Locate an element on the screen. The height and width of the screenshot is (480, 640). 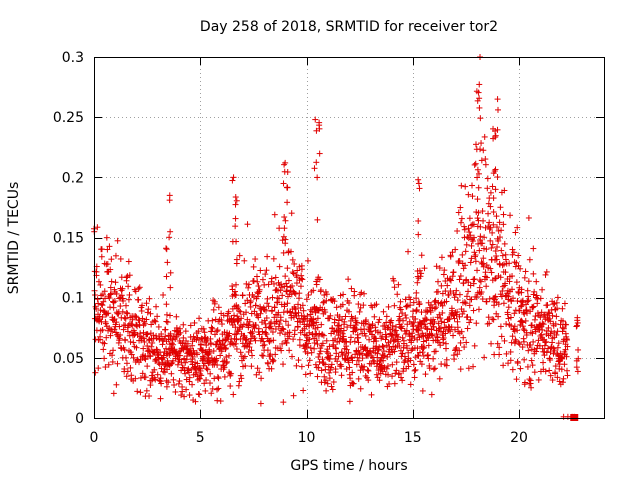
y-tick-label: 0.3 is located at coordinates (73, 58).